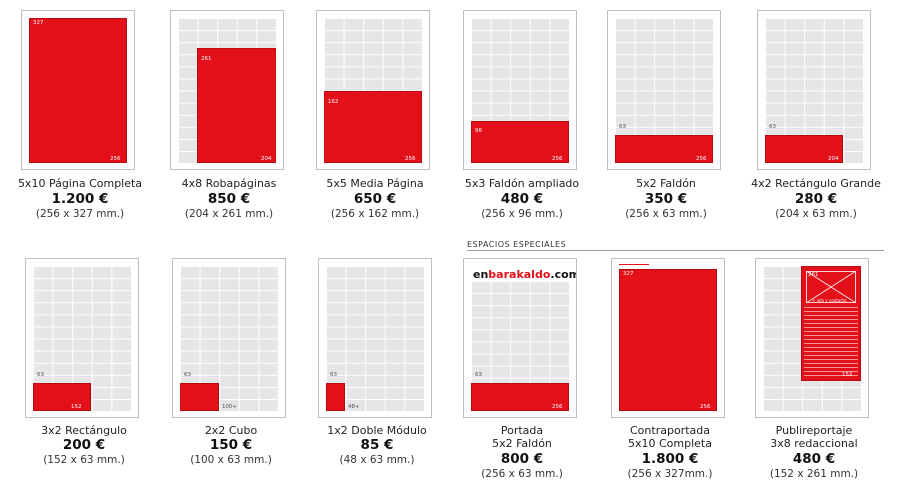 The image size is (900, 495). Describe the element at coordinates (670, 430) in the screenshot. I see `ad-name: Contraportada` at that location.